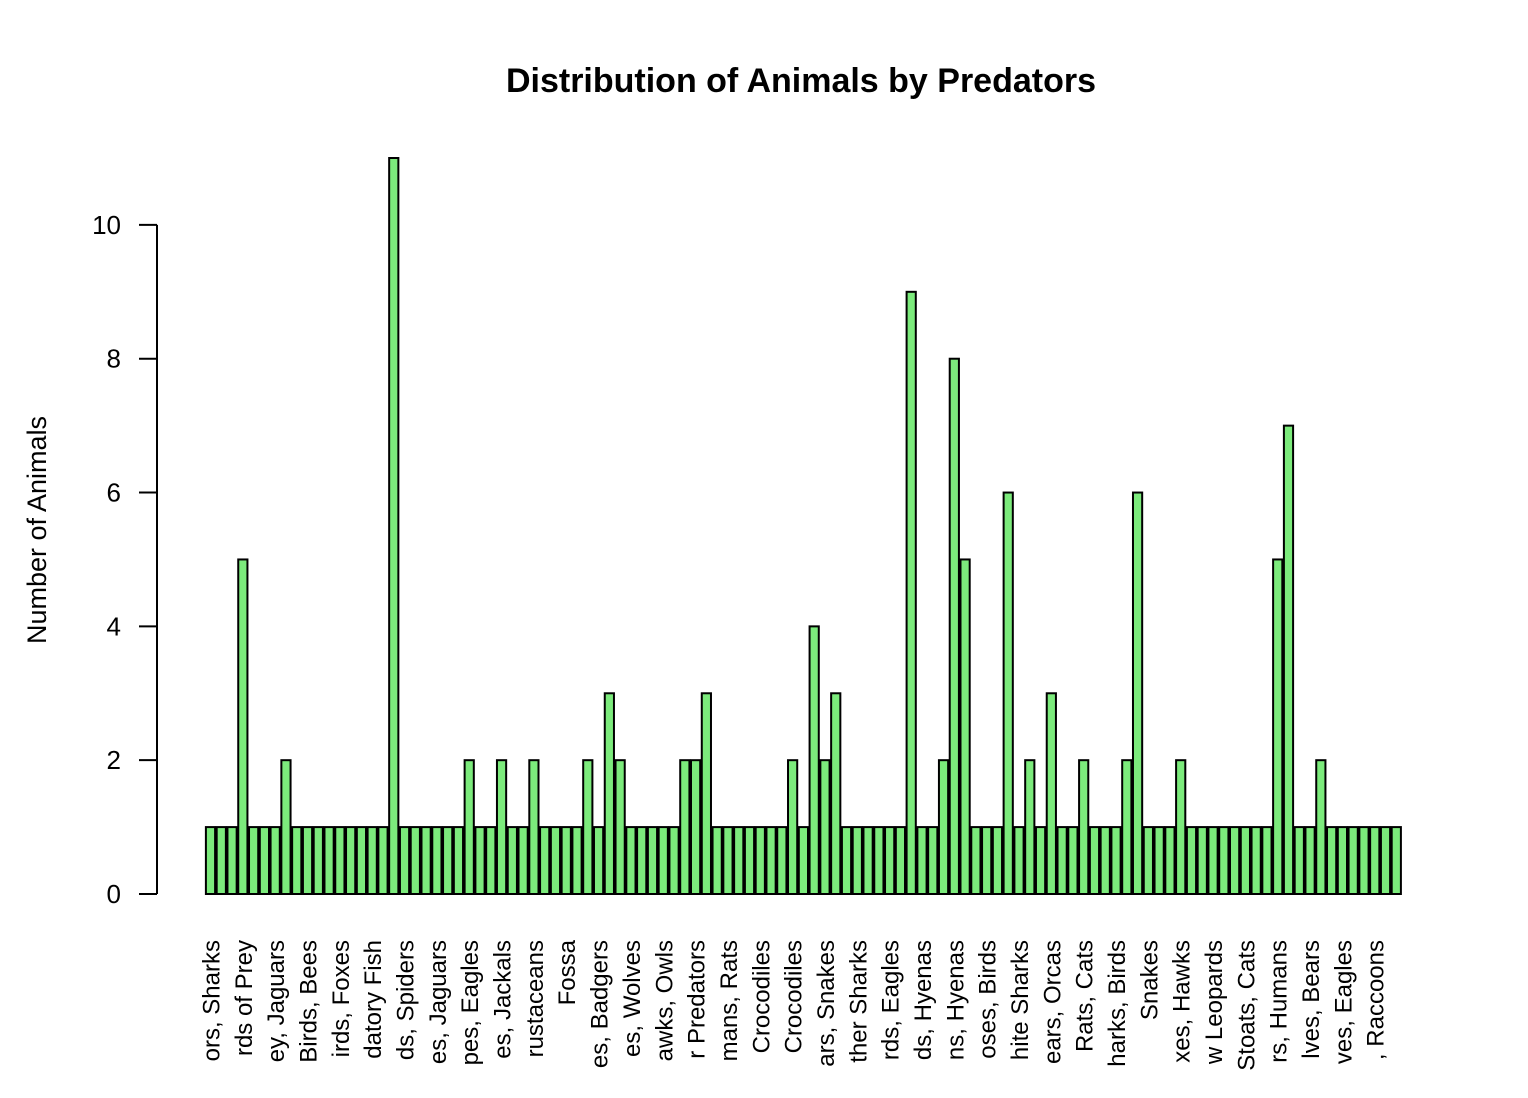 This screenshot has height=1098, width=1528. What do you see at coordinates (114, 359) in the screenshot?
I see `y-tick-label: 8` at bounding box center [114, 359].